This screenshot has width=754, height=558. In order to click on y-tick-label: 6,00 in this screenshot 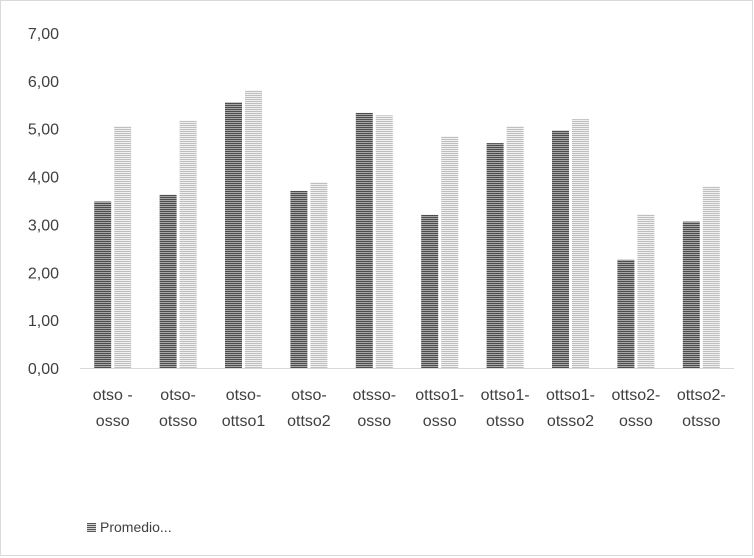, I will do `click(43, 82)`.